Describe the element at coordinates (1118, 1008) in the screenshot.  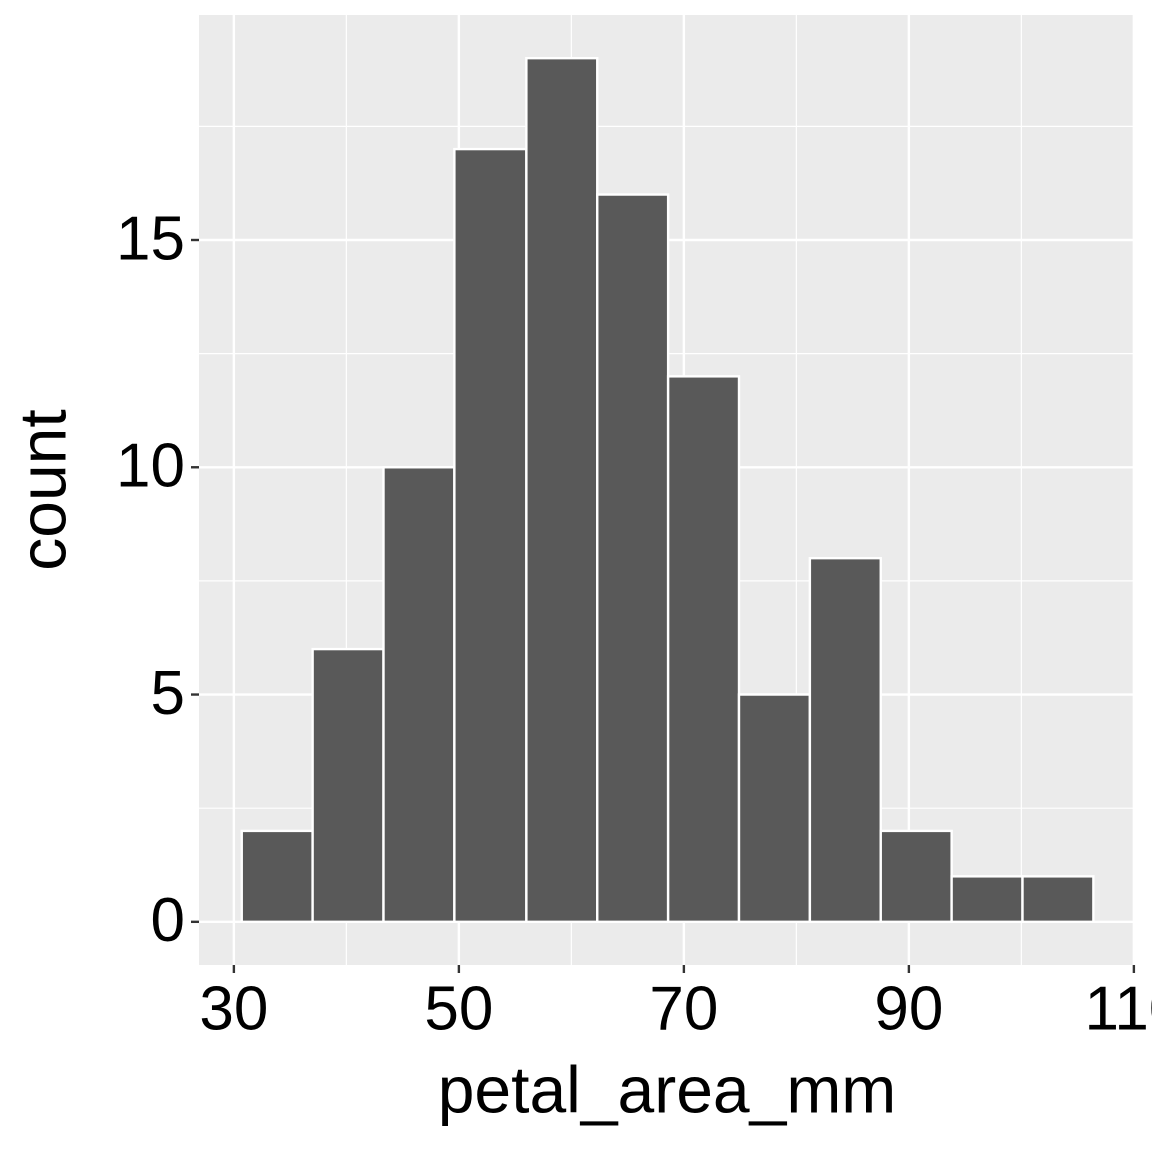
I see `x-tick-label: 110` at that location.